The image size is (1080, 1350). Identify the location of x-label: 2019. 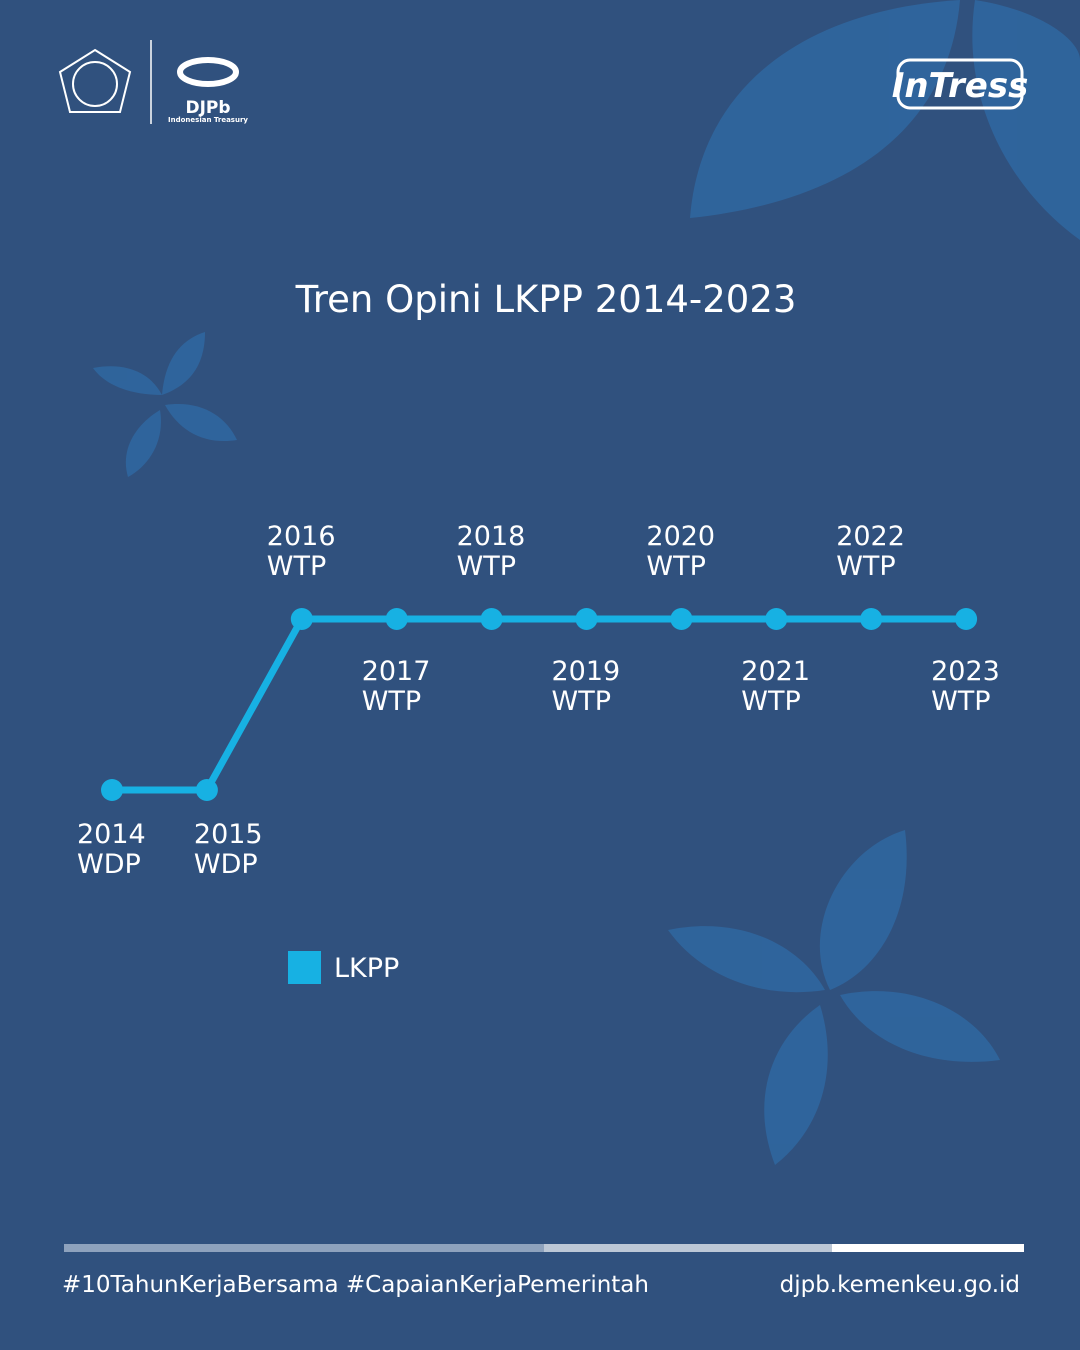
(586, 671).